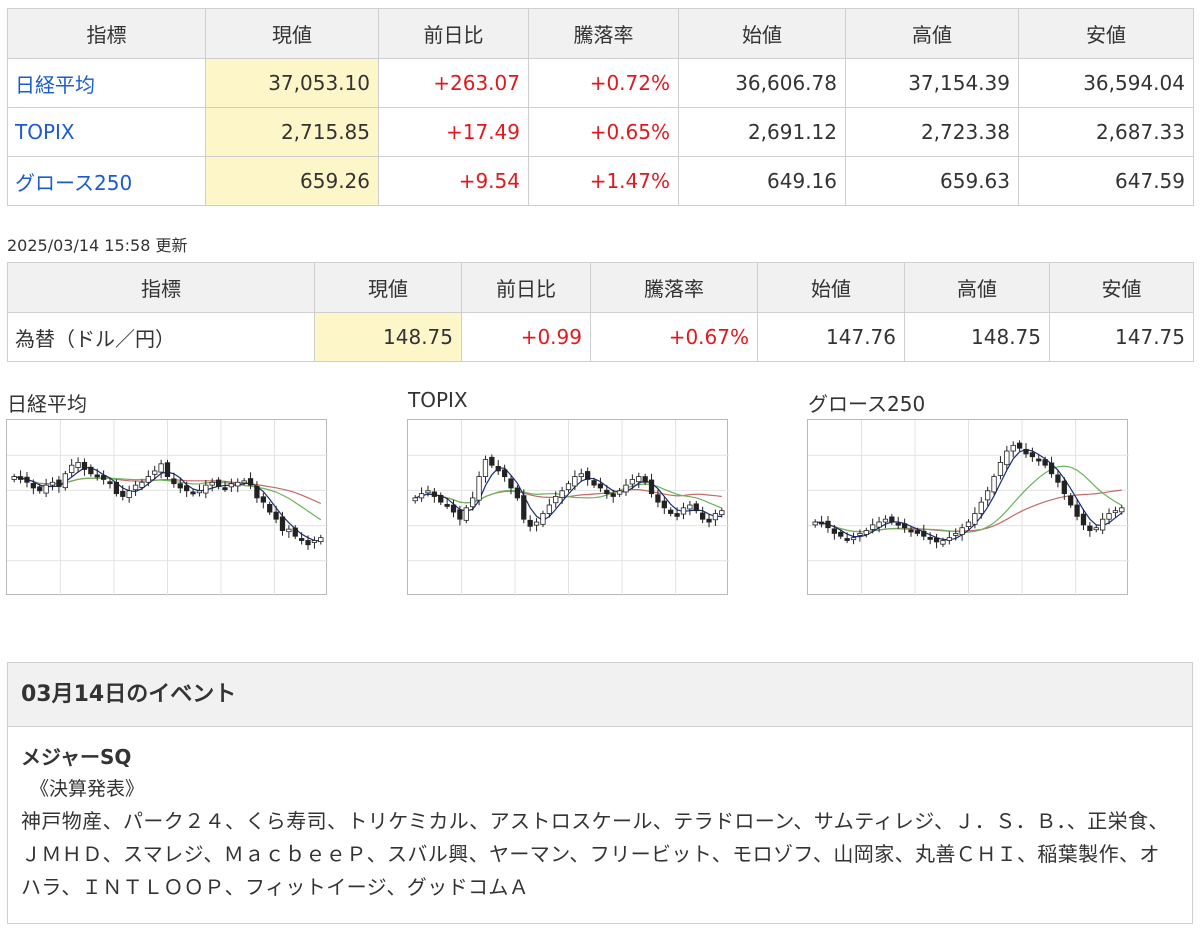 The width and height of the screenshot is (1200, 928). What do you see at coordinates (1121, 337) in the screenshot?
I see `low-value: 147.75` at bounding box center [1121, 337].